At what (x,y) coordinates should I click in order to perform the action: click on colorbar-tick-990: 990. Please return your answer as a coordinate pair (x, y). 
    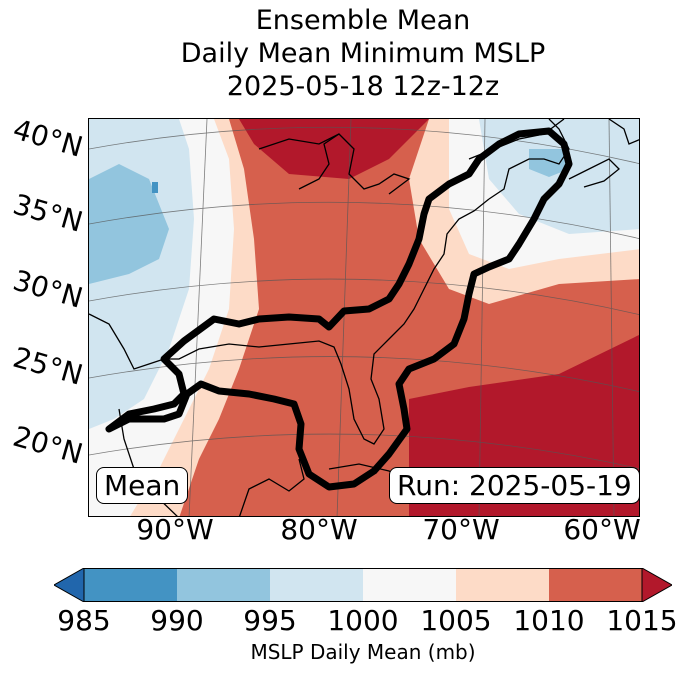
    Looking at the image, I should click on (177, 620).